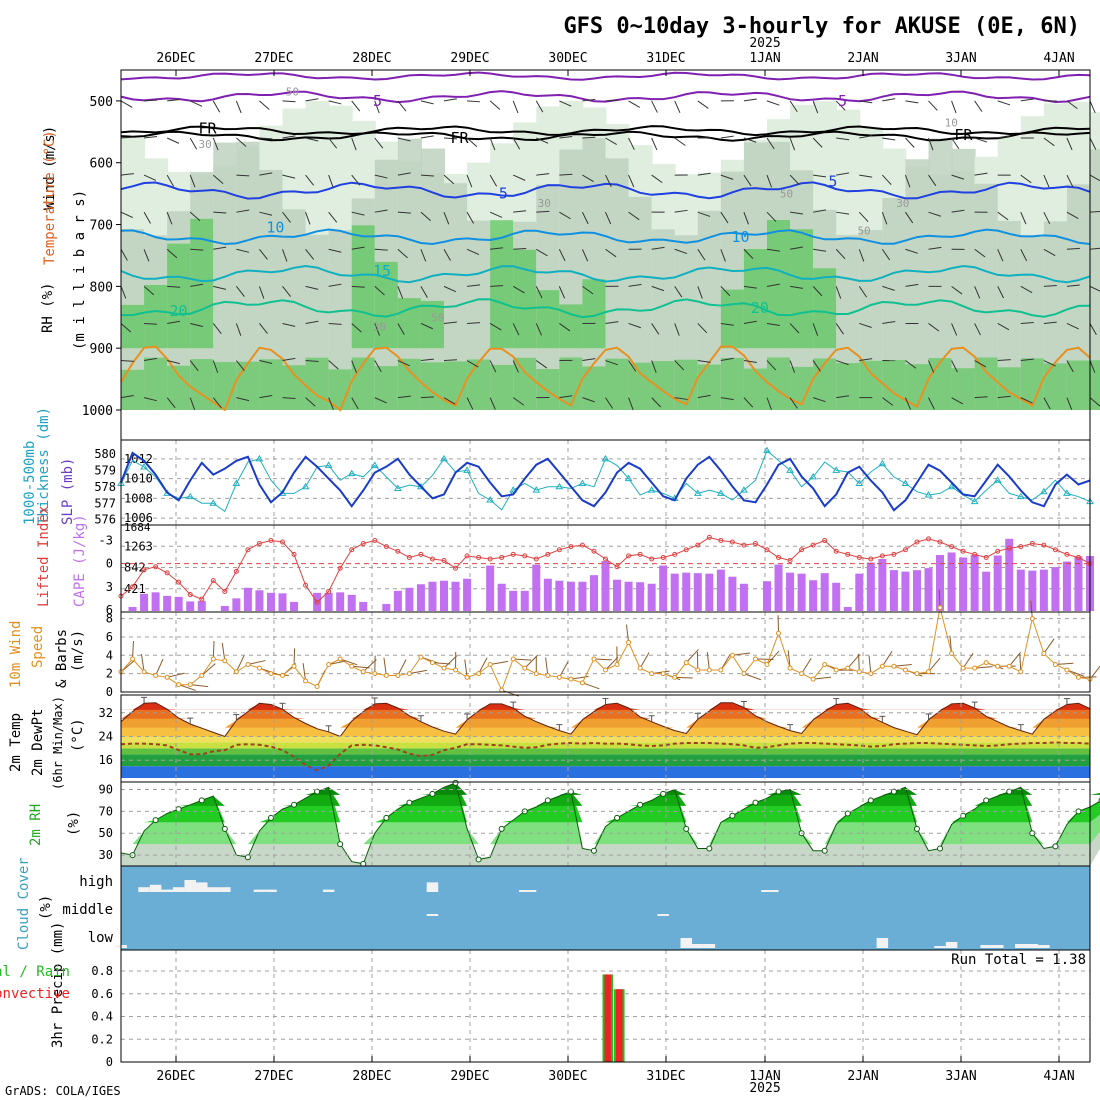 This screenshot has height=1100, width=1100. What do you see at coordinates (80, 560) in the screenshot?
I see `label-cape: CAPE (J/kg)` at bounding box center [80, 560].